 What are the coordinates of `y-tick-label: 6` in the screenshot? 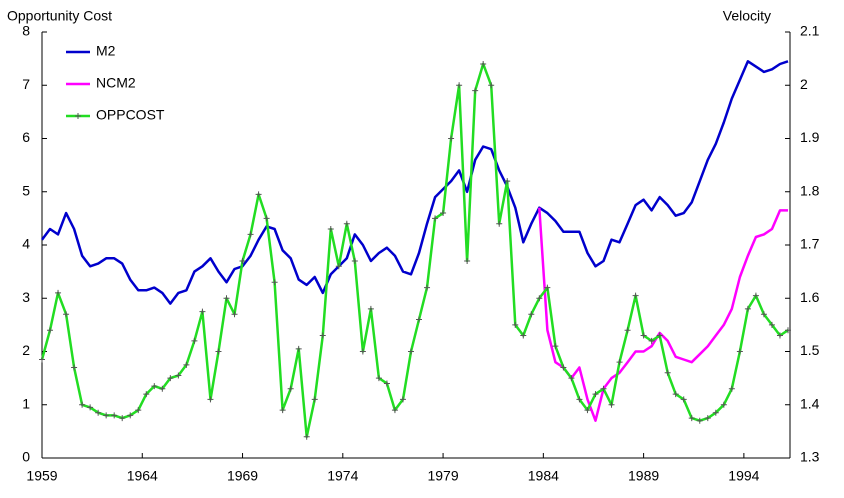 It's located at (26, 137).